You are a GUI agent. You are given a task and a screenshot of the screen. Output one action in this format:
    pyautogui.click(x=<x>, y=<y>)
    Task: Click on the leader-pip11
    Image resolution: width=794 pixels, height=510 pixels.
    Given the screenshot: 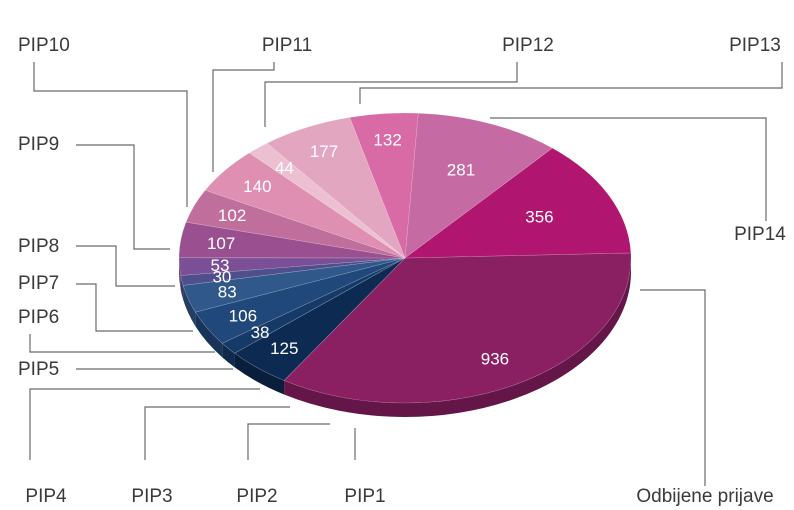 What is the action you would take?
    pyautogui.click(x=243, y=117)
    